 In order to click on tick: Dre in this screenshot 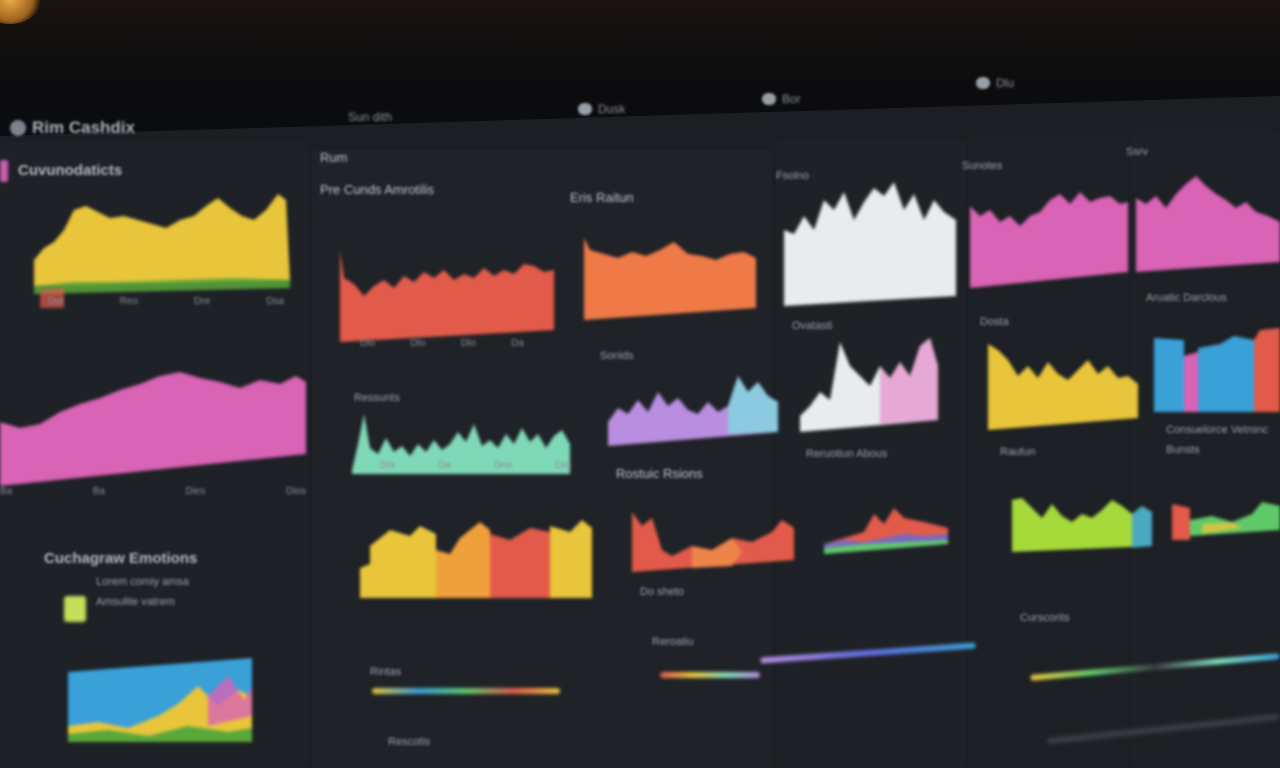, I will do `click(202, 301)`.